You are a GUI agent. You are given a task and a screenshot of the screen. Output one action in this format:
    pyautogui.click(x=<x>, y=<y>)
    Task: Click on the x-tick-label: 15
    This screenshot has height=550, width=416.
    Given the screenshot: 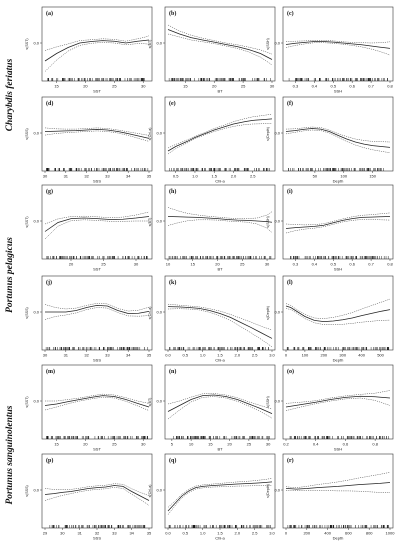 What is the action you would take?
    pyautogui.click(x=56, y=86)
    